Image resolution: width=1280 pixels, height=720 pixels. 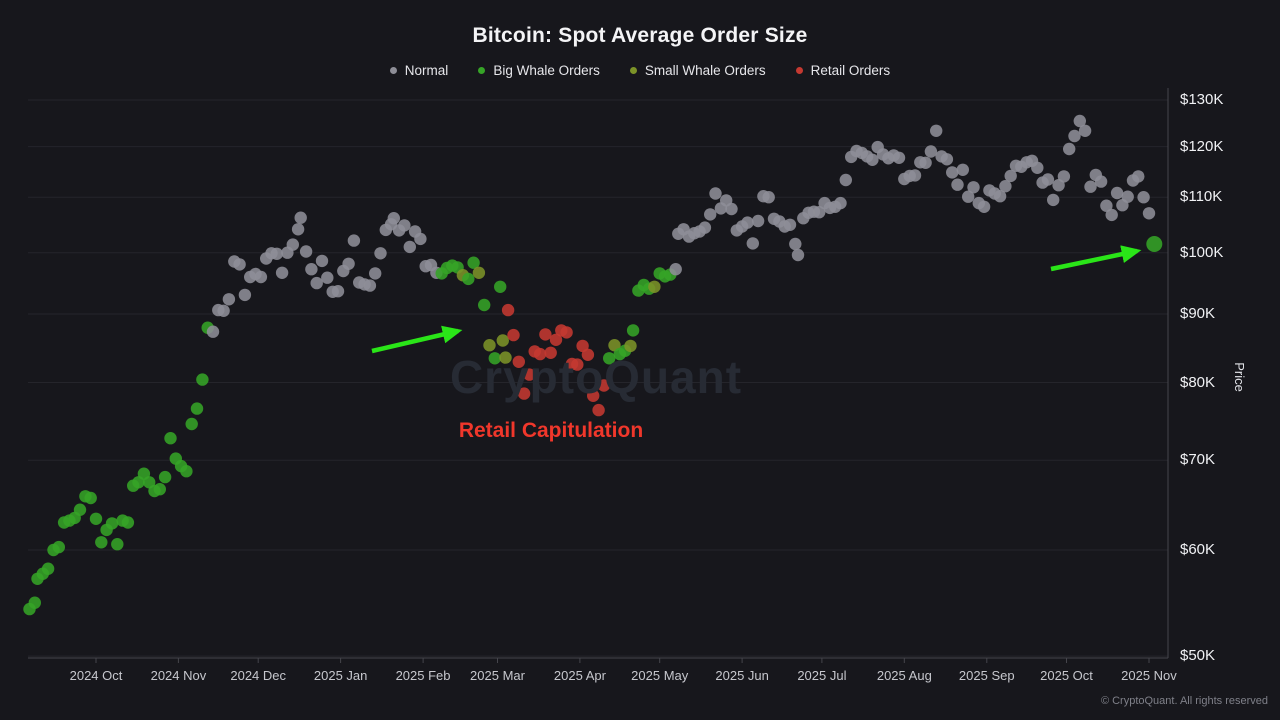 What do you see at coordinates (1198, 549) in the screenshot?
I see `y-axis-tick-label: $60K` at bounding box center [1198, 549].